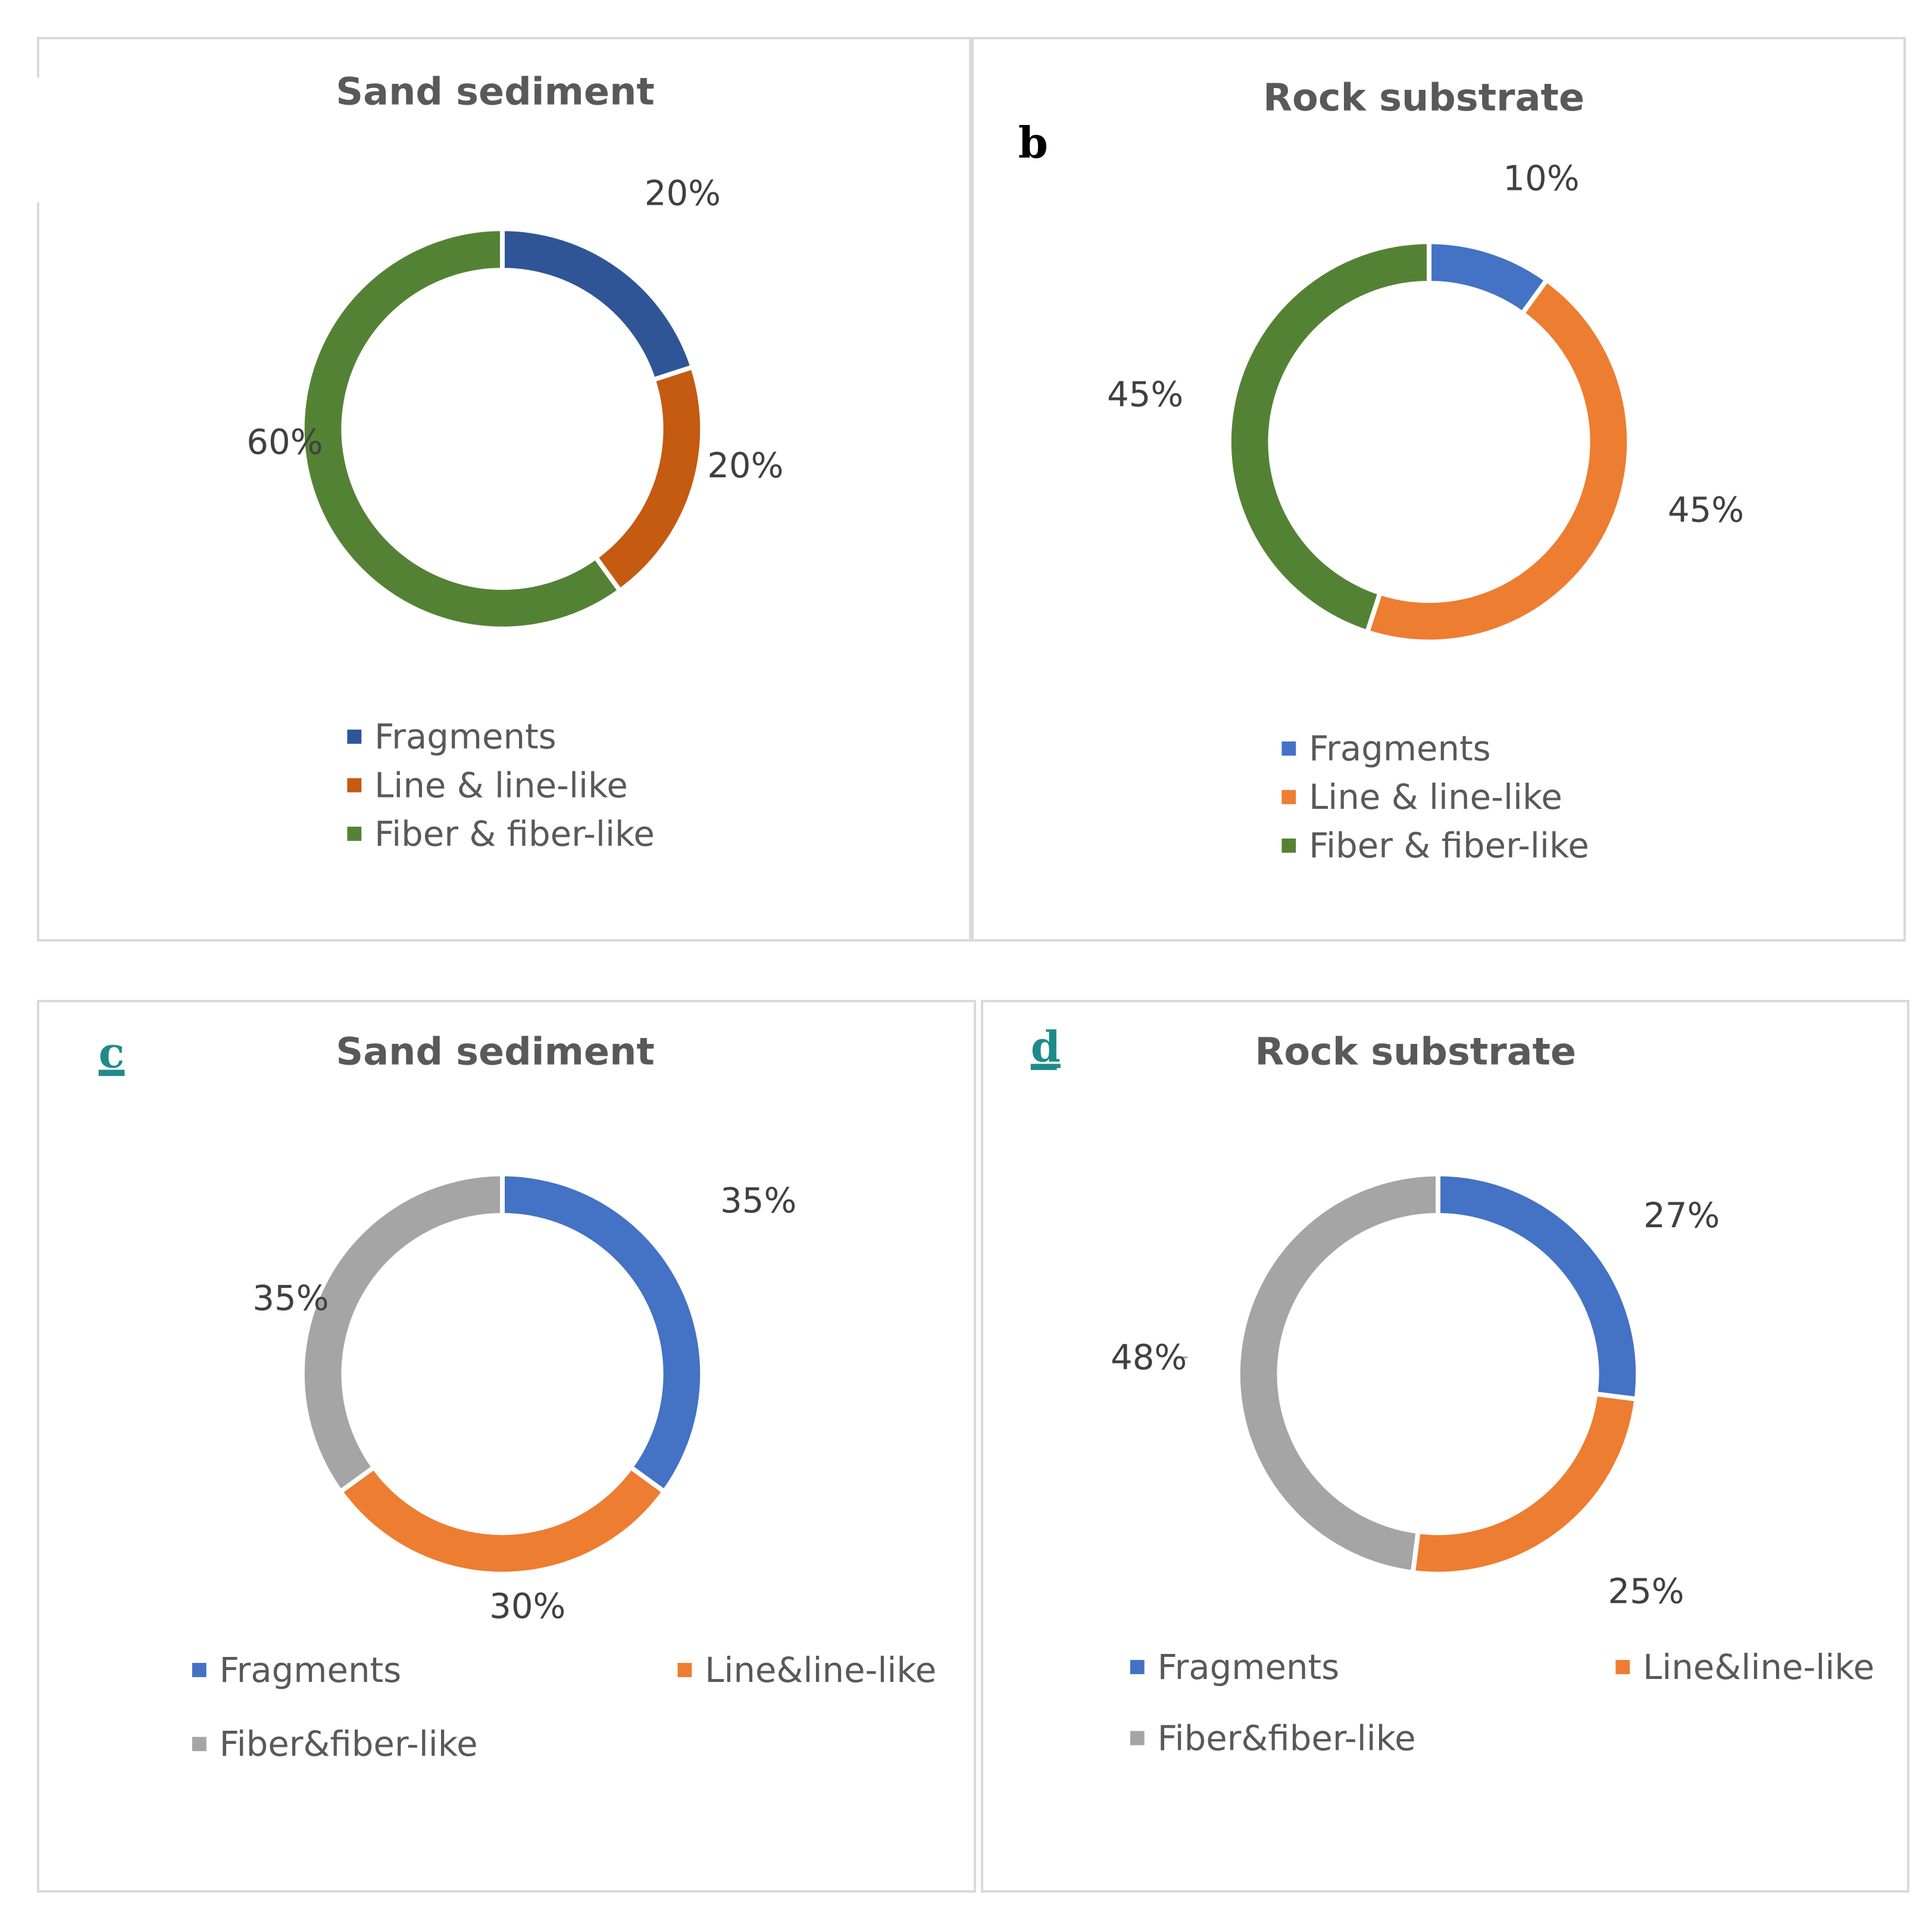 The image size is (1932, 1920). What do you see at coordinates (1681, 1215) in the screenshot?
I see `data-label: 27%` at bounding box center [1681, 1215].